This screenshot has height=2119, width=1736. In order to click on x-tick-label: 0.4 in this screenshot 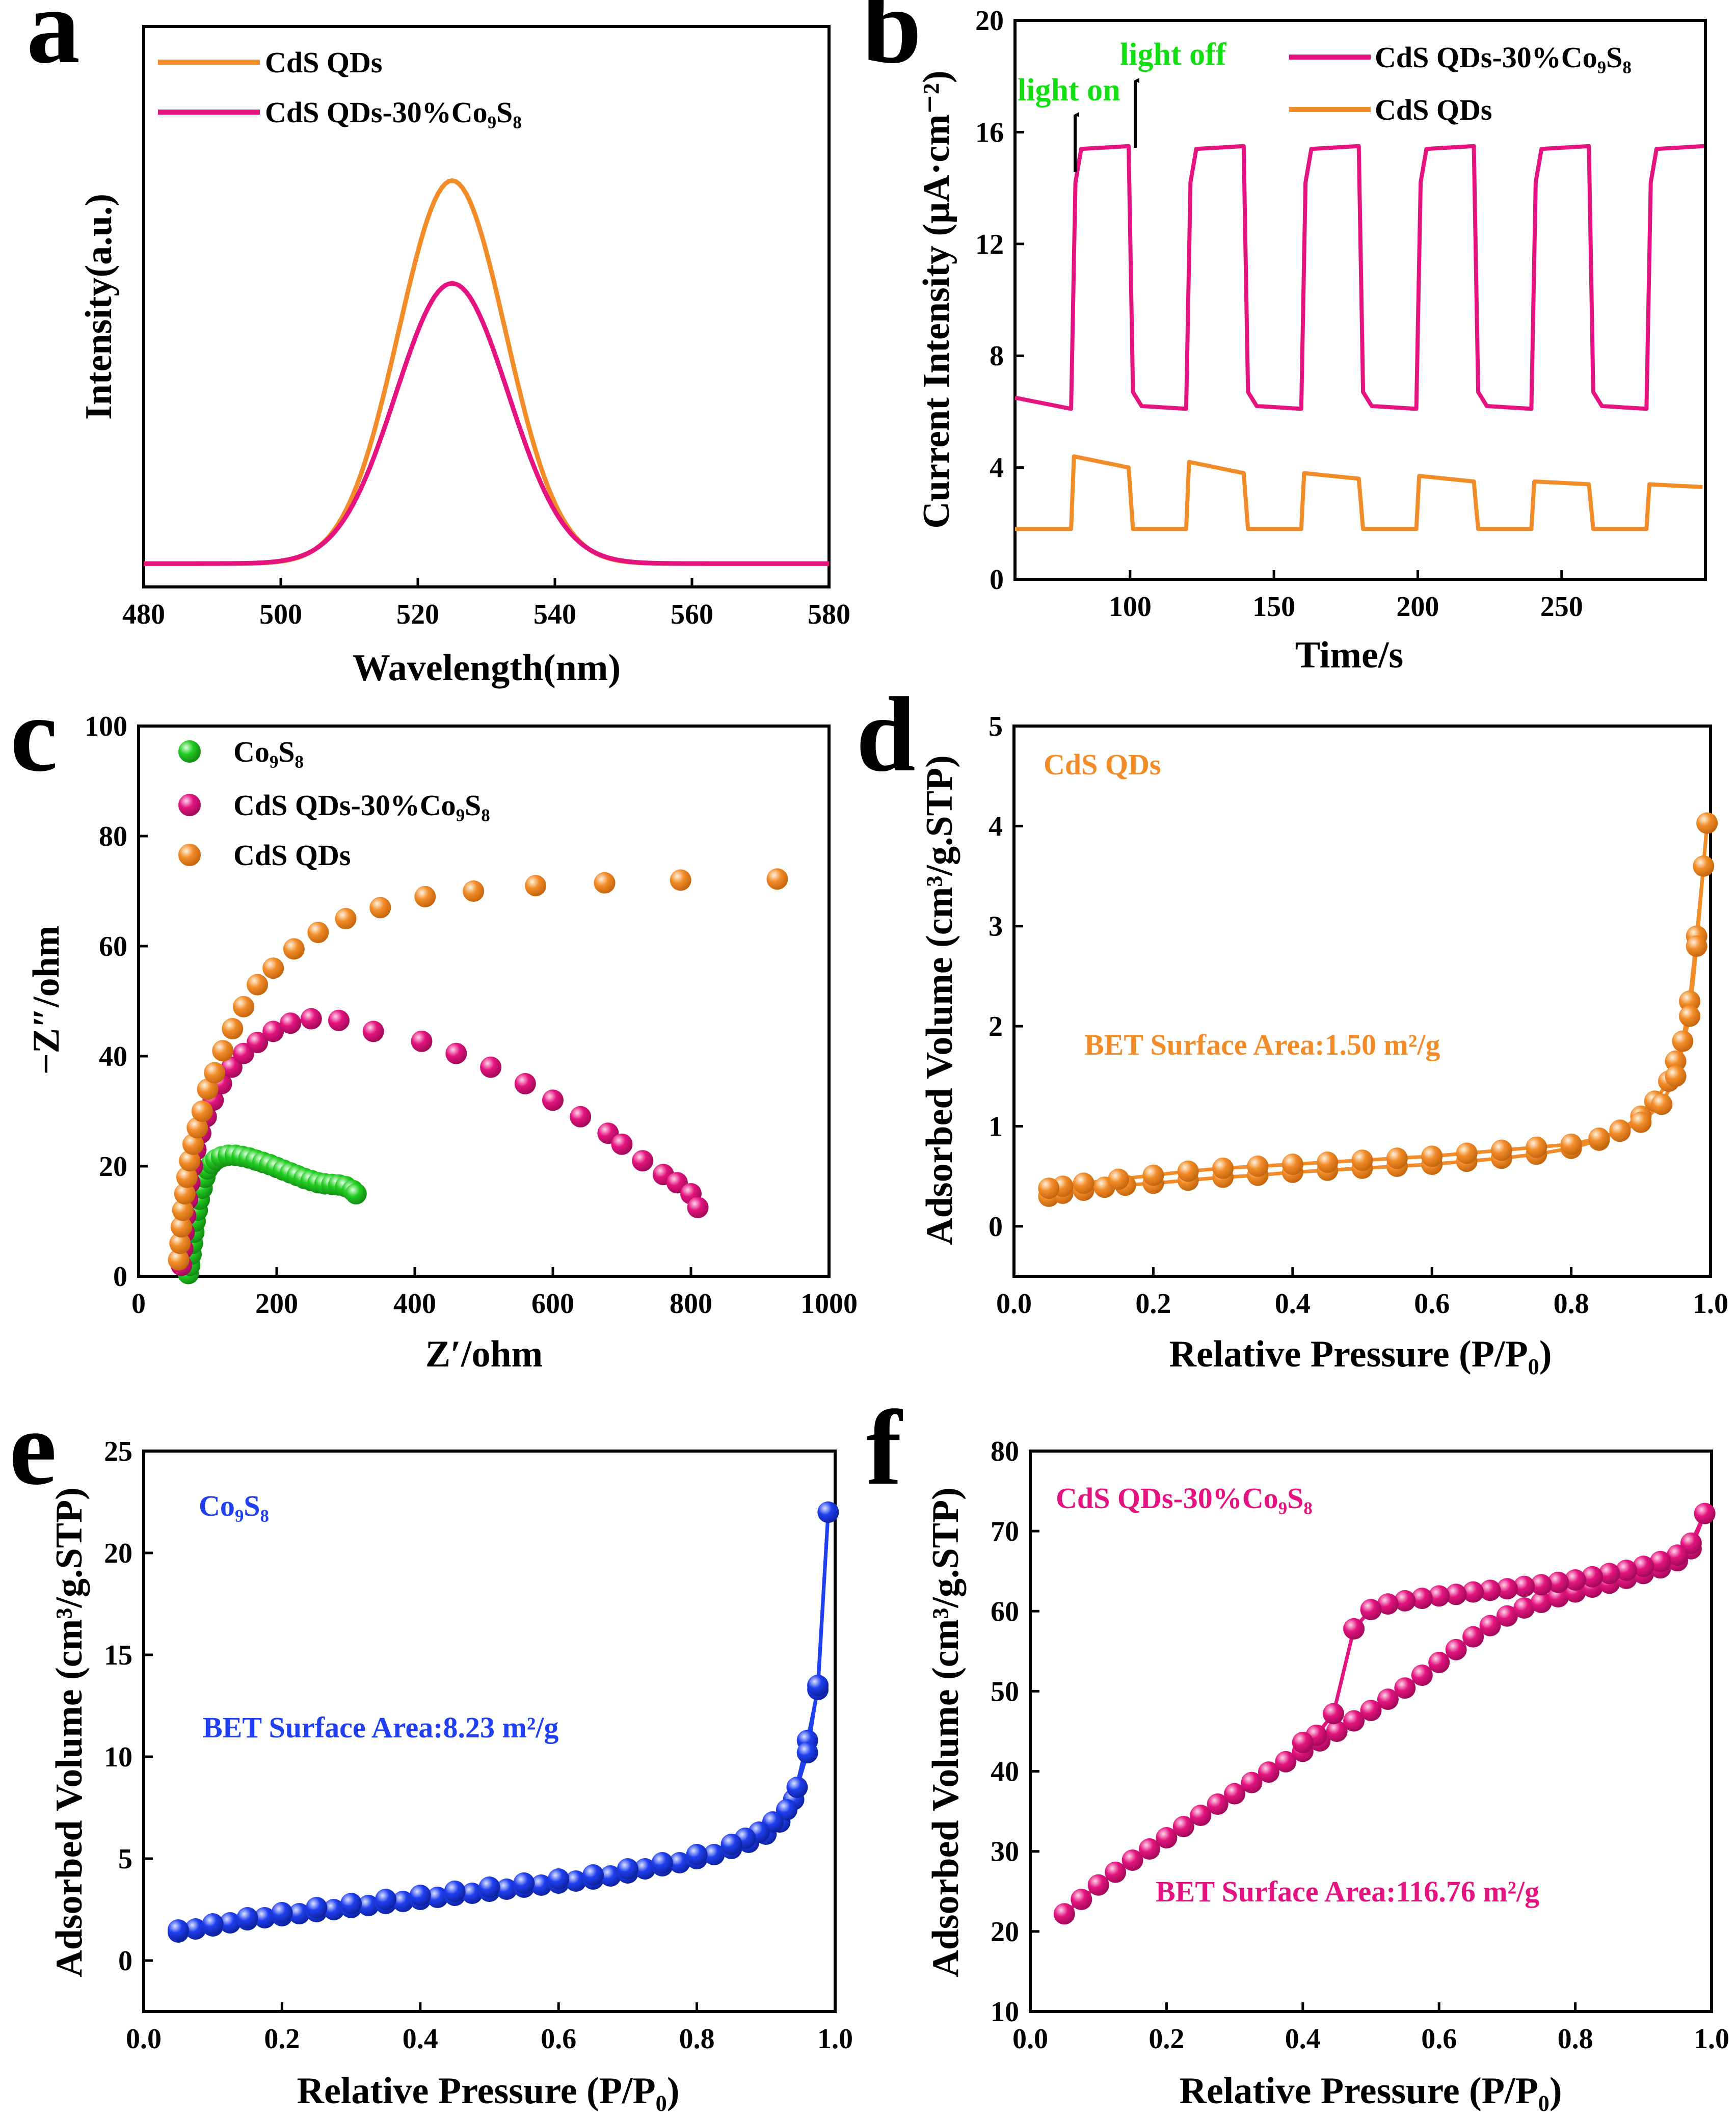, I will do `click(1303, 2039)`.